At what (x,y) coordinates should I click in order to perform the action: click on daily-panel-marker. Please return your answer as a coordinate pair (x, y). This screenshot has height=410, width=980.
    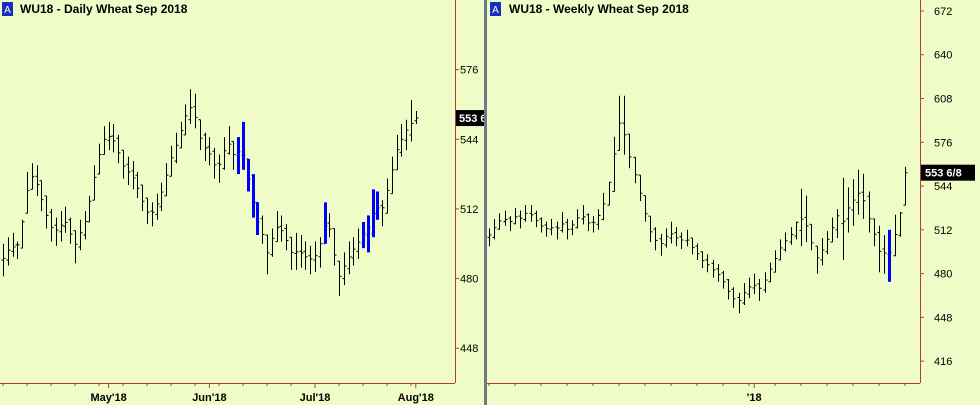
    Looking at the image, I should click on (7, 9).